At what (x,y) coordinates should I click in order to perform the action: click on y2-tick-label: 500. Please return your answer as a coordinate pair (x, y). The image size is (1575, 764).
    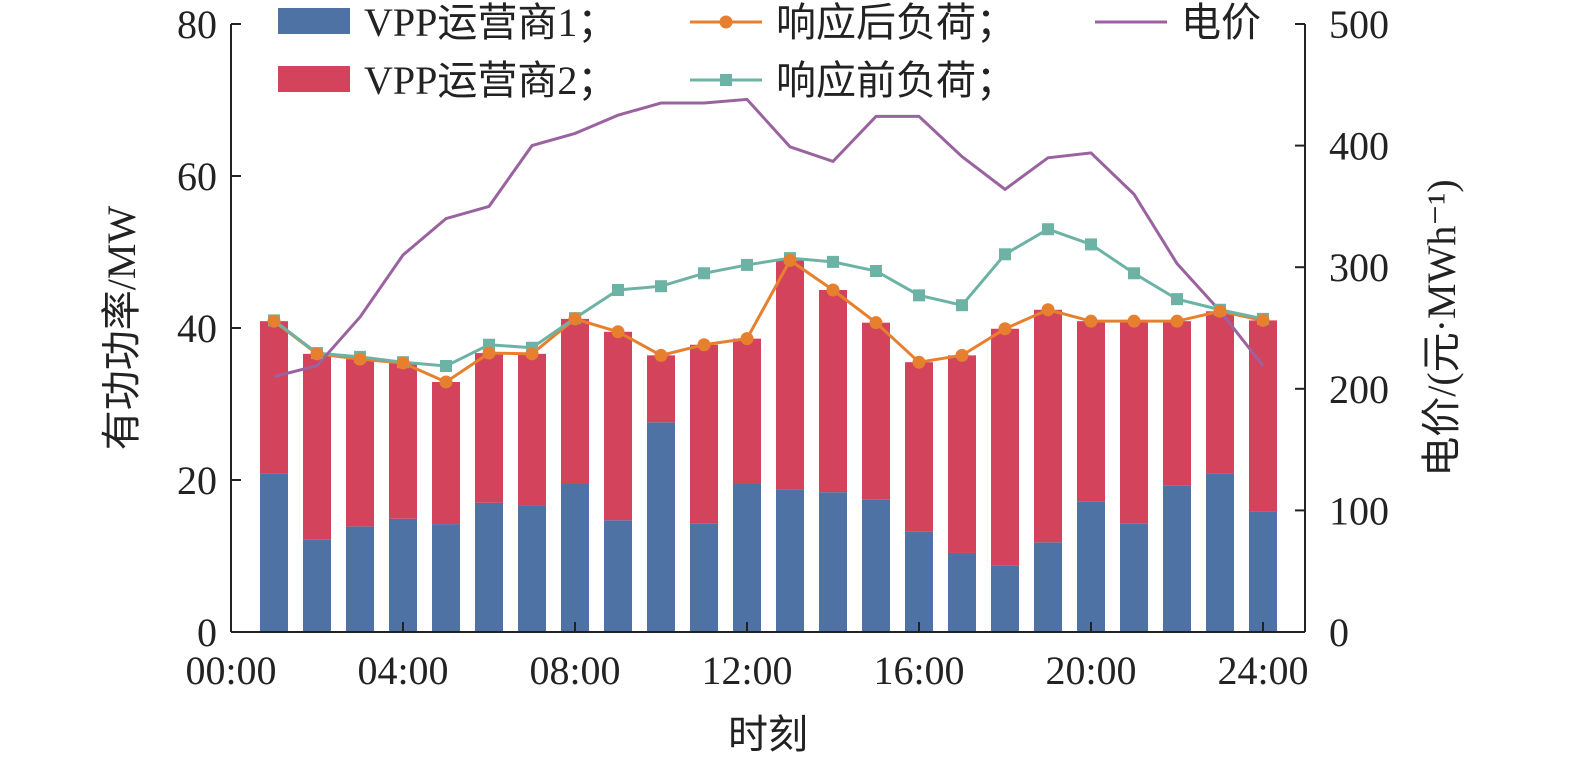
    Looking at the image, I should click on (1359, 24).